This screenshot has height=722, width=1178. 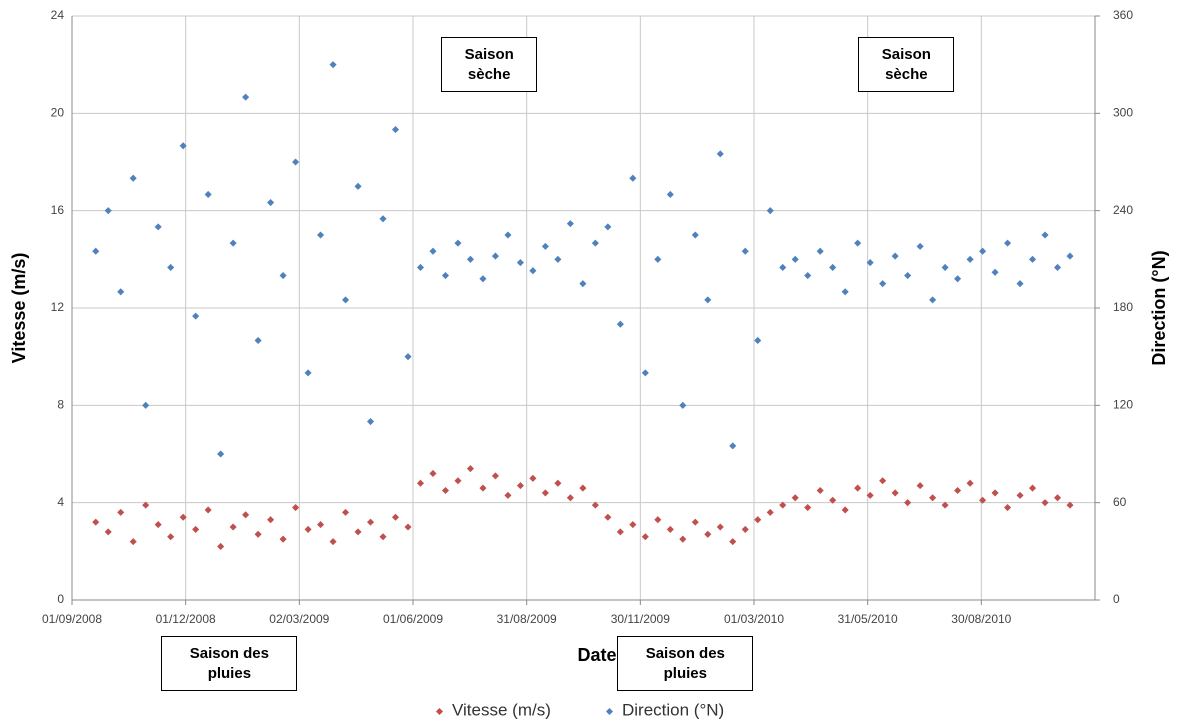 I want to click on y2-axis-title: Direction (°N), so click(x=1159, y=307).